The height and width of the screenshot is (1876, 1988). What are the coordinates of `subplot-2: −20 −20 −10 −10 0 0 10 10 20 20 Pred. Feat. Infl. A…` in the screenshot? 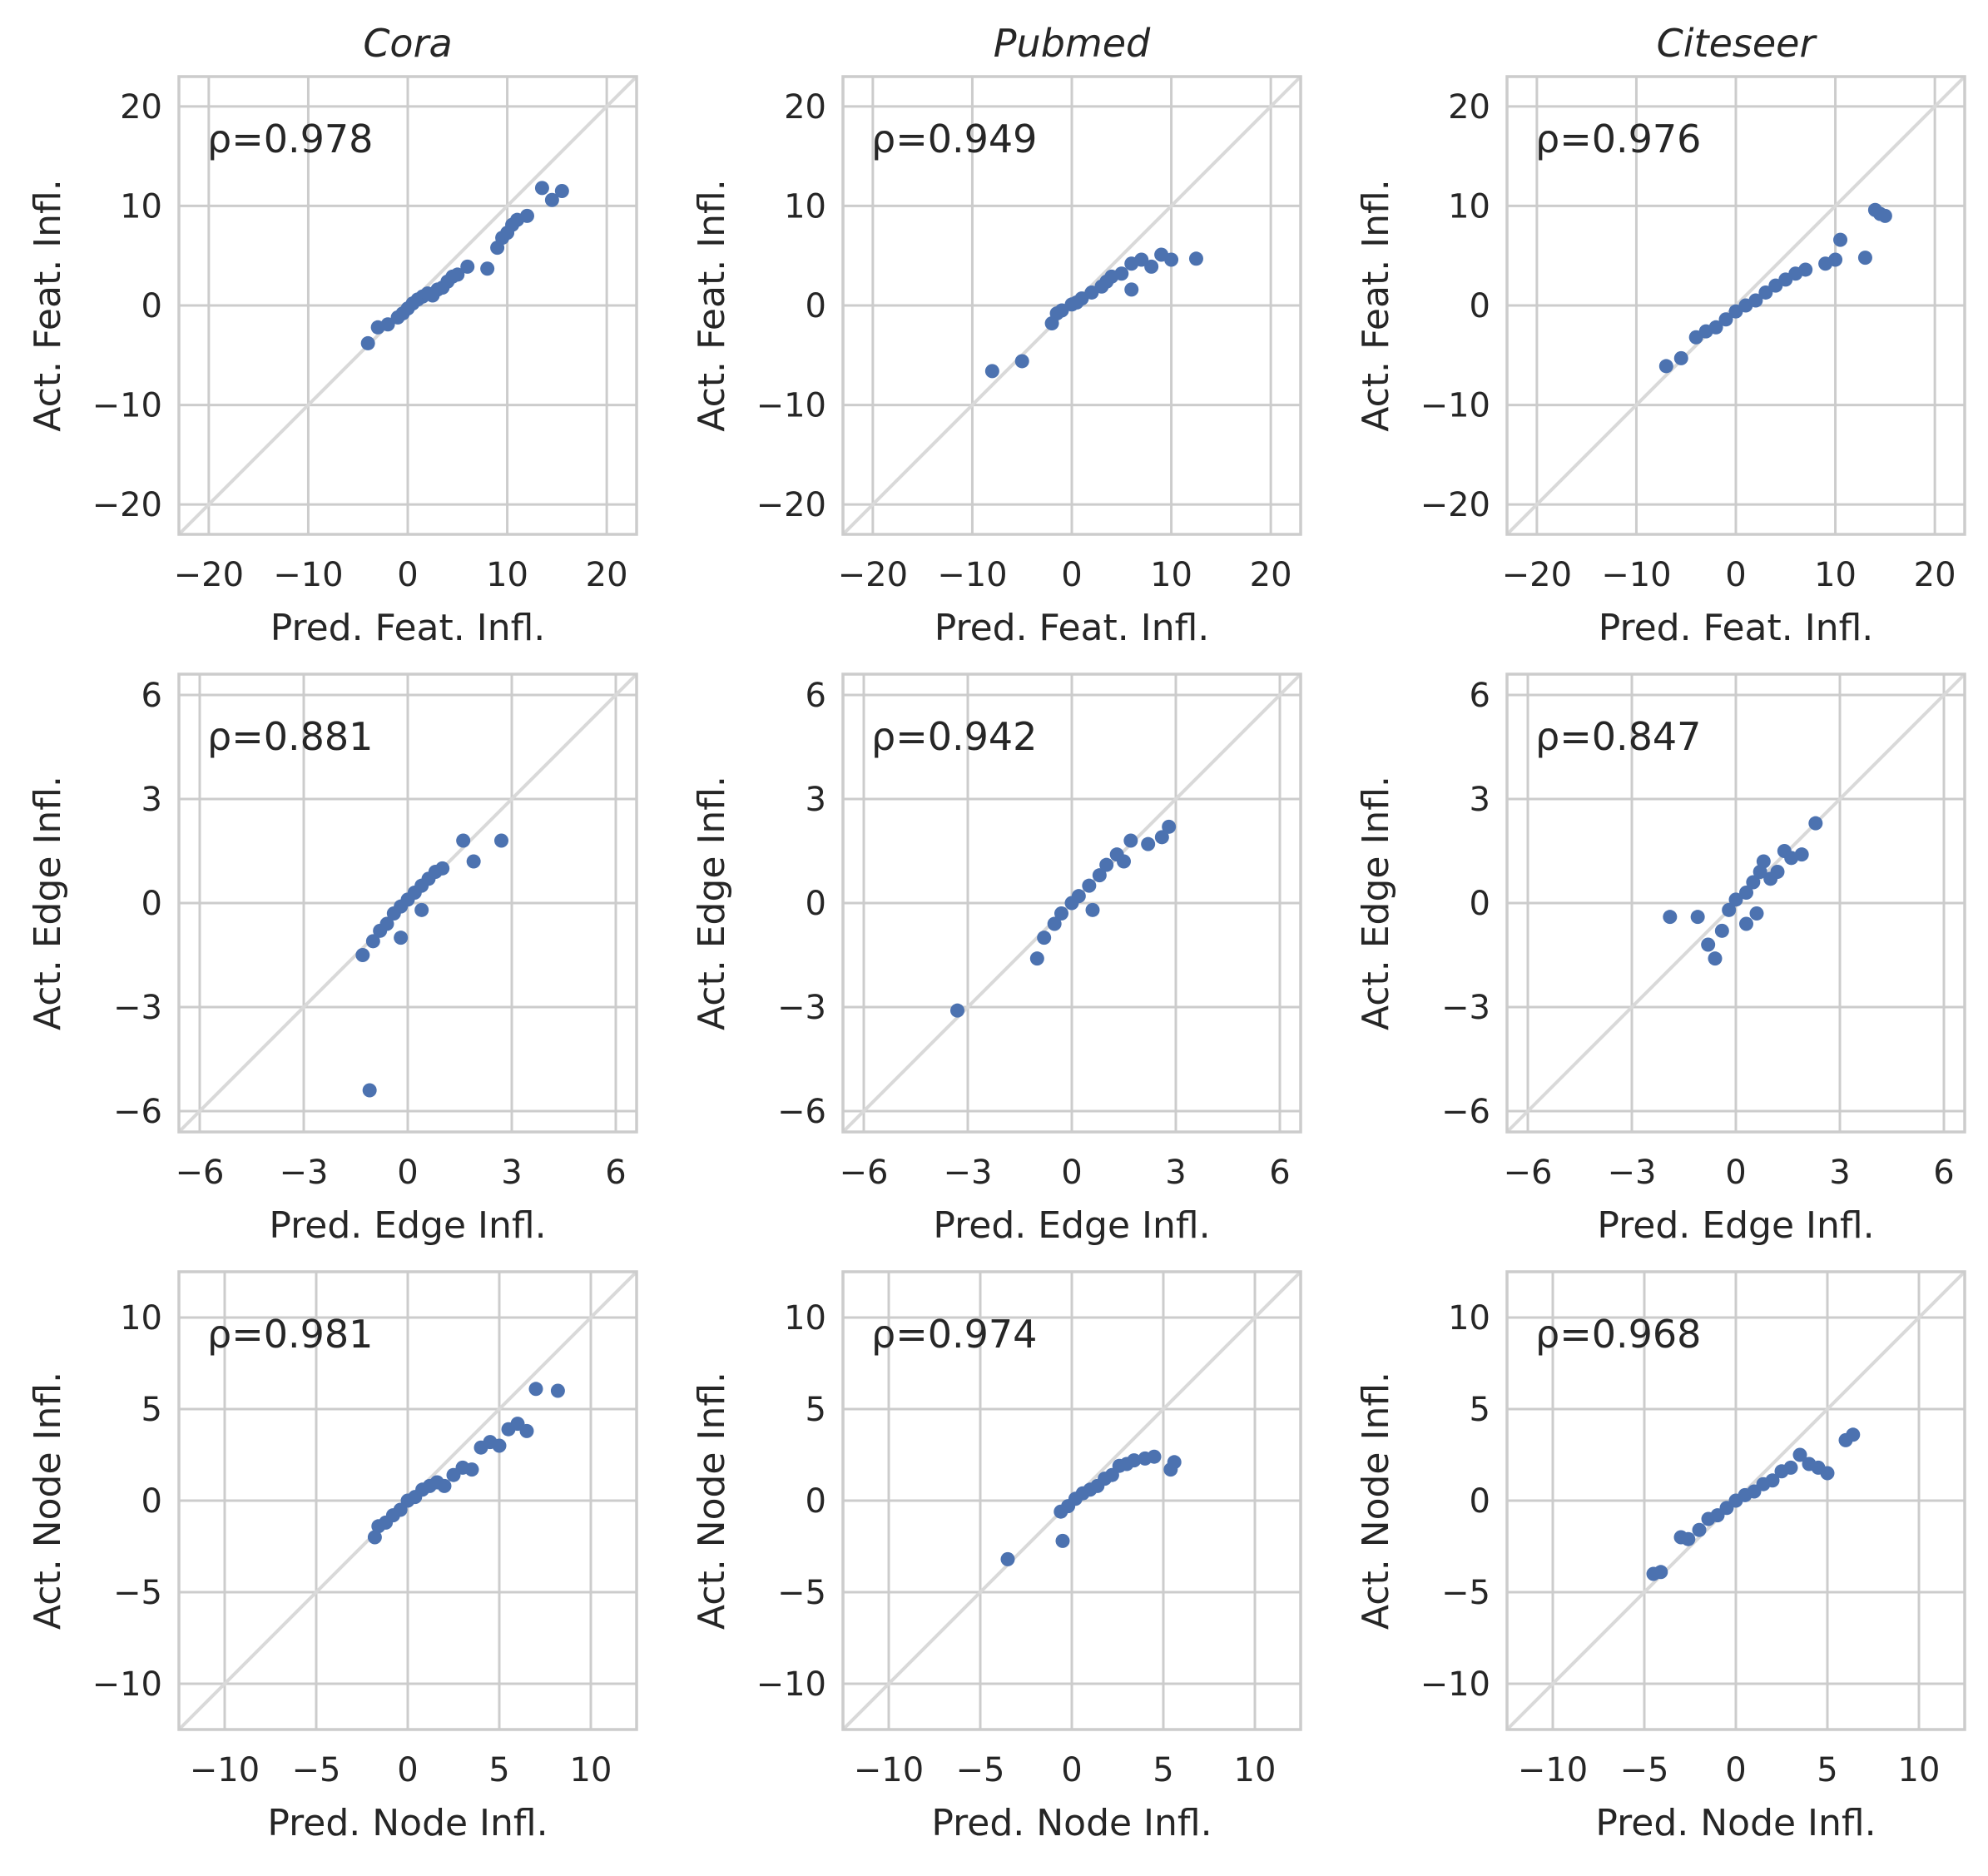 It's located at (996, 335).